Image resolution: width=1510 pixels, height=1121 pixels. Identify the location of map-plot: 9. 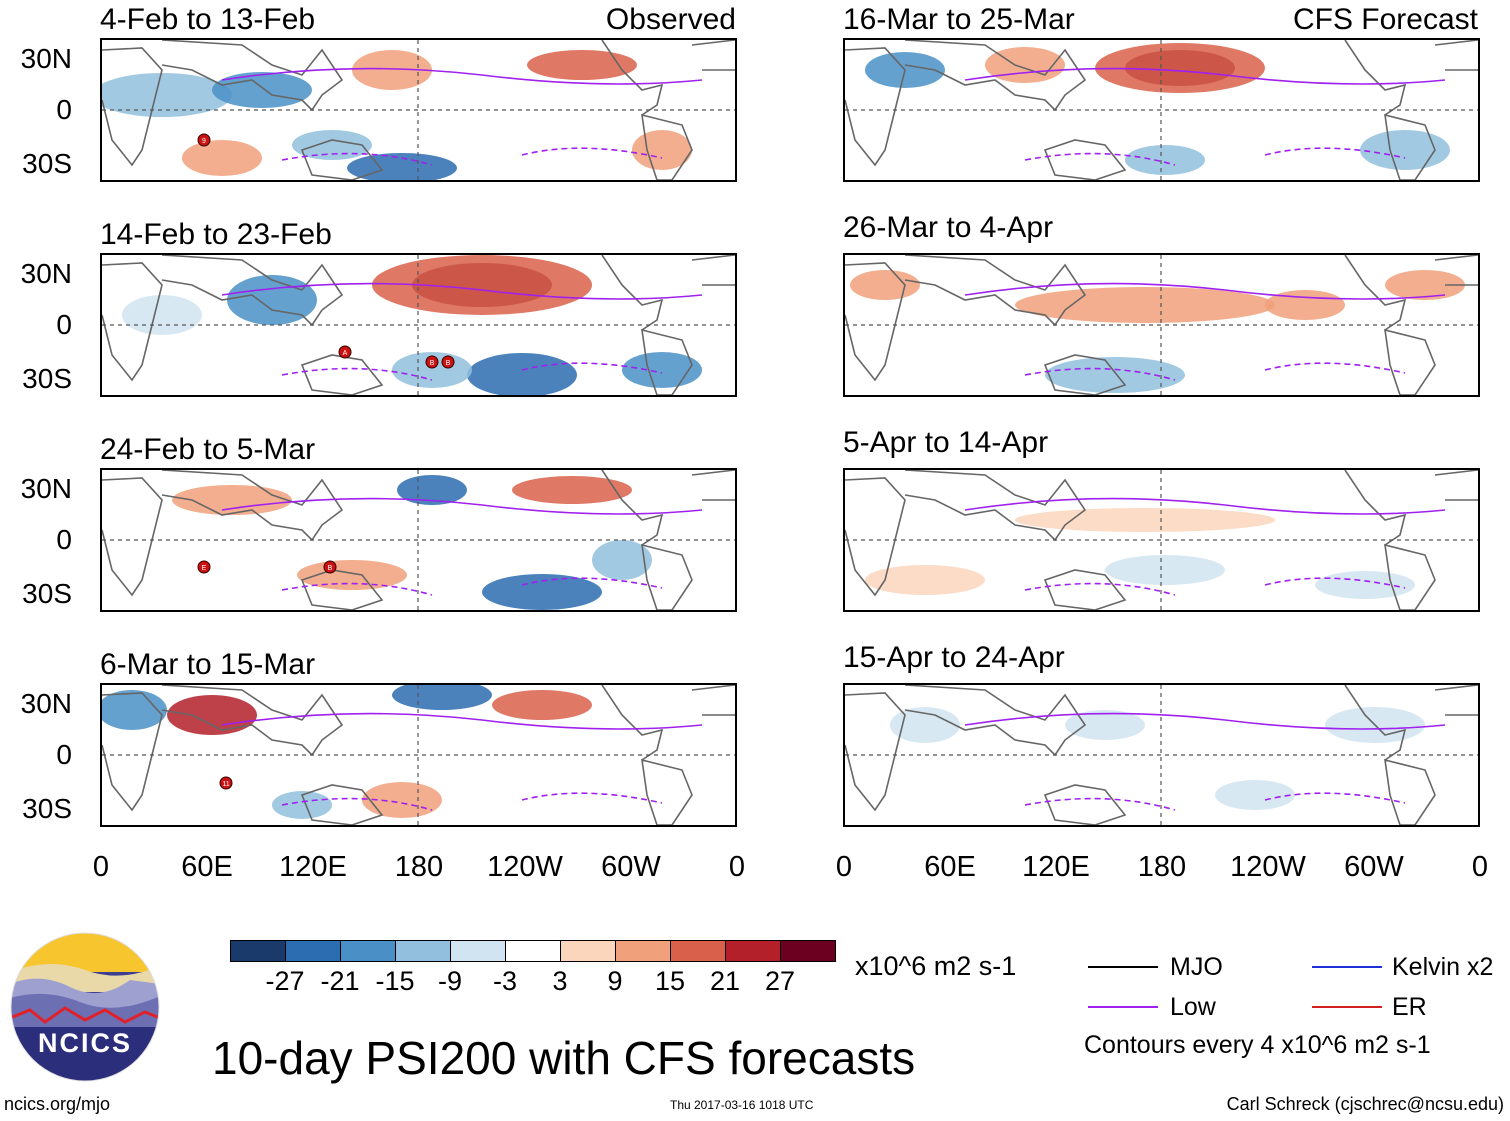
(418, 110).